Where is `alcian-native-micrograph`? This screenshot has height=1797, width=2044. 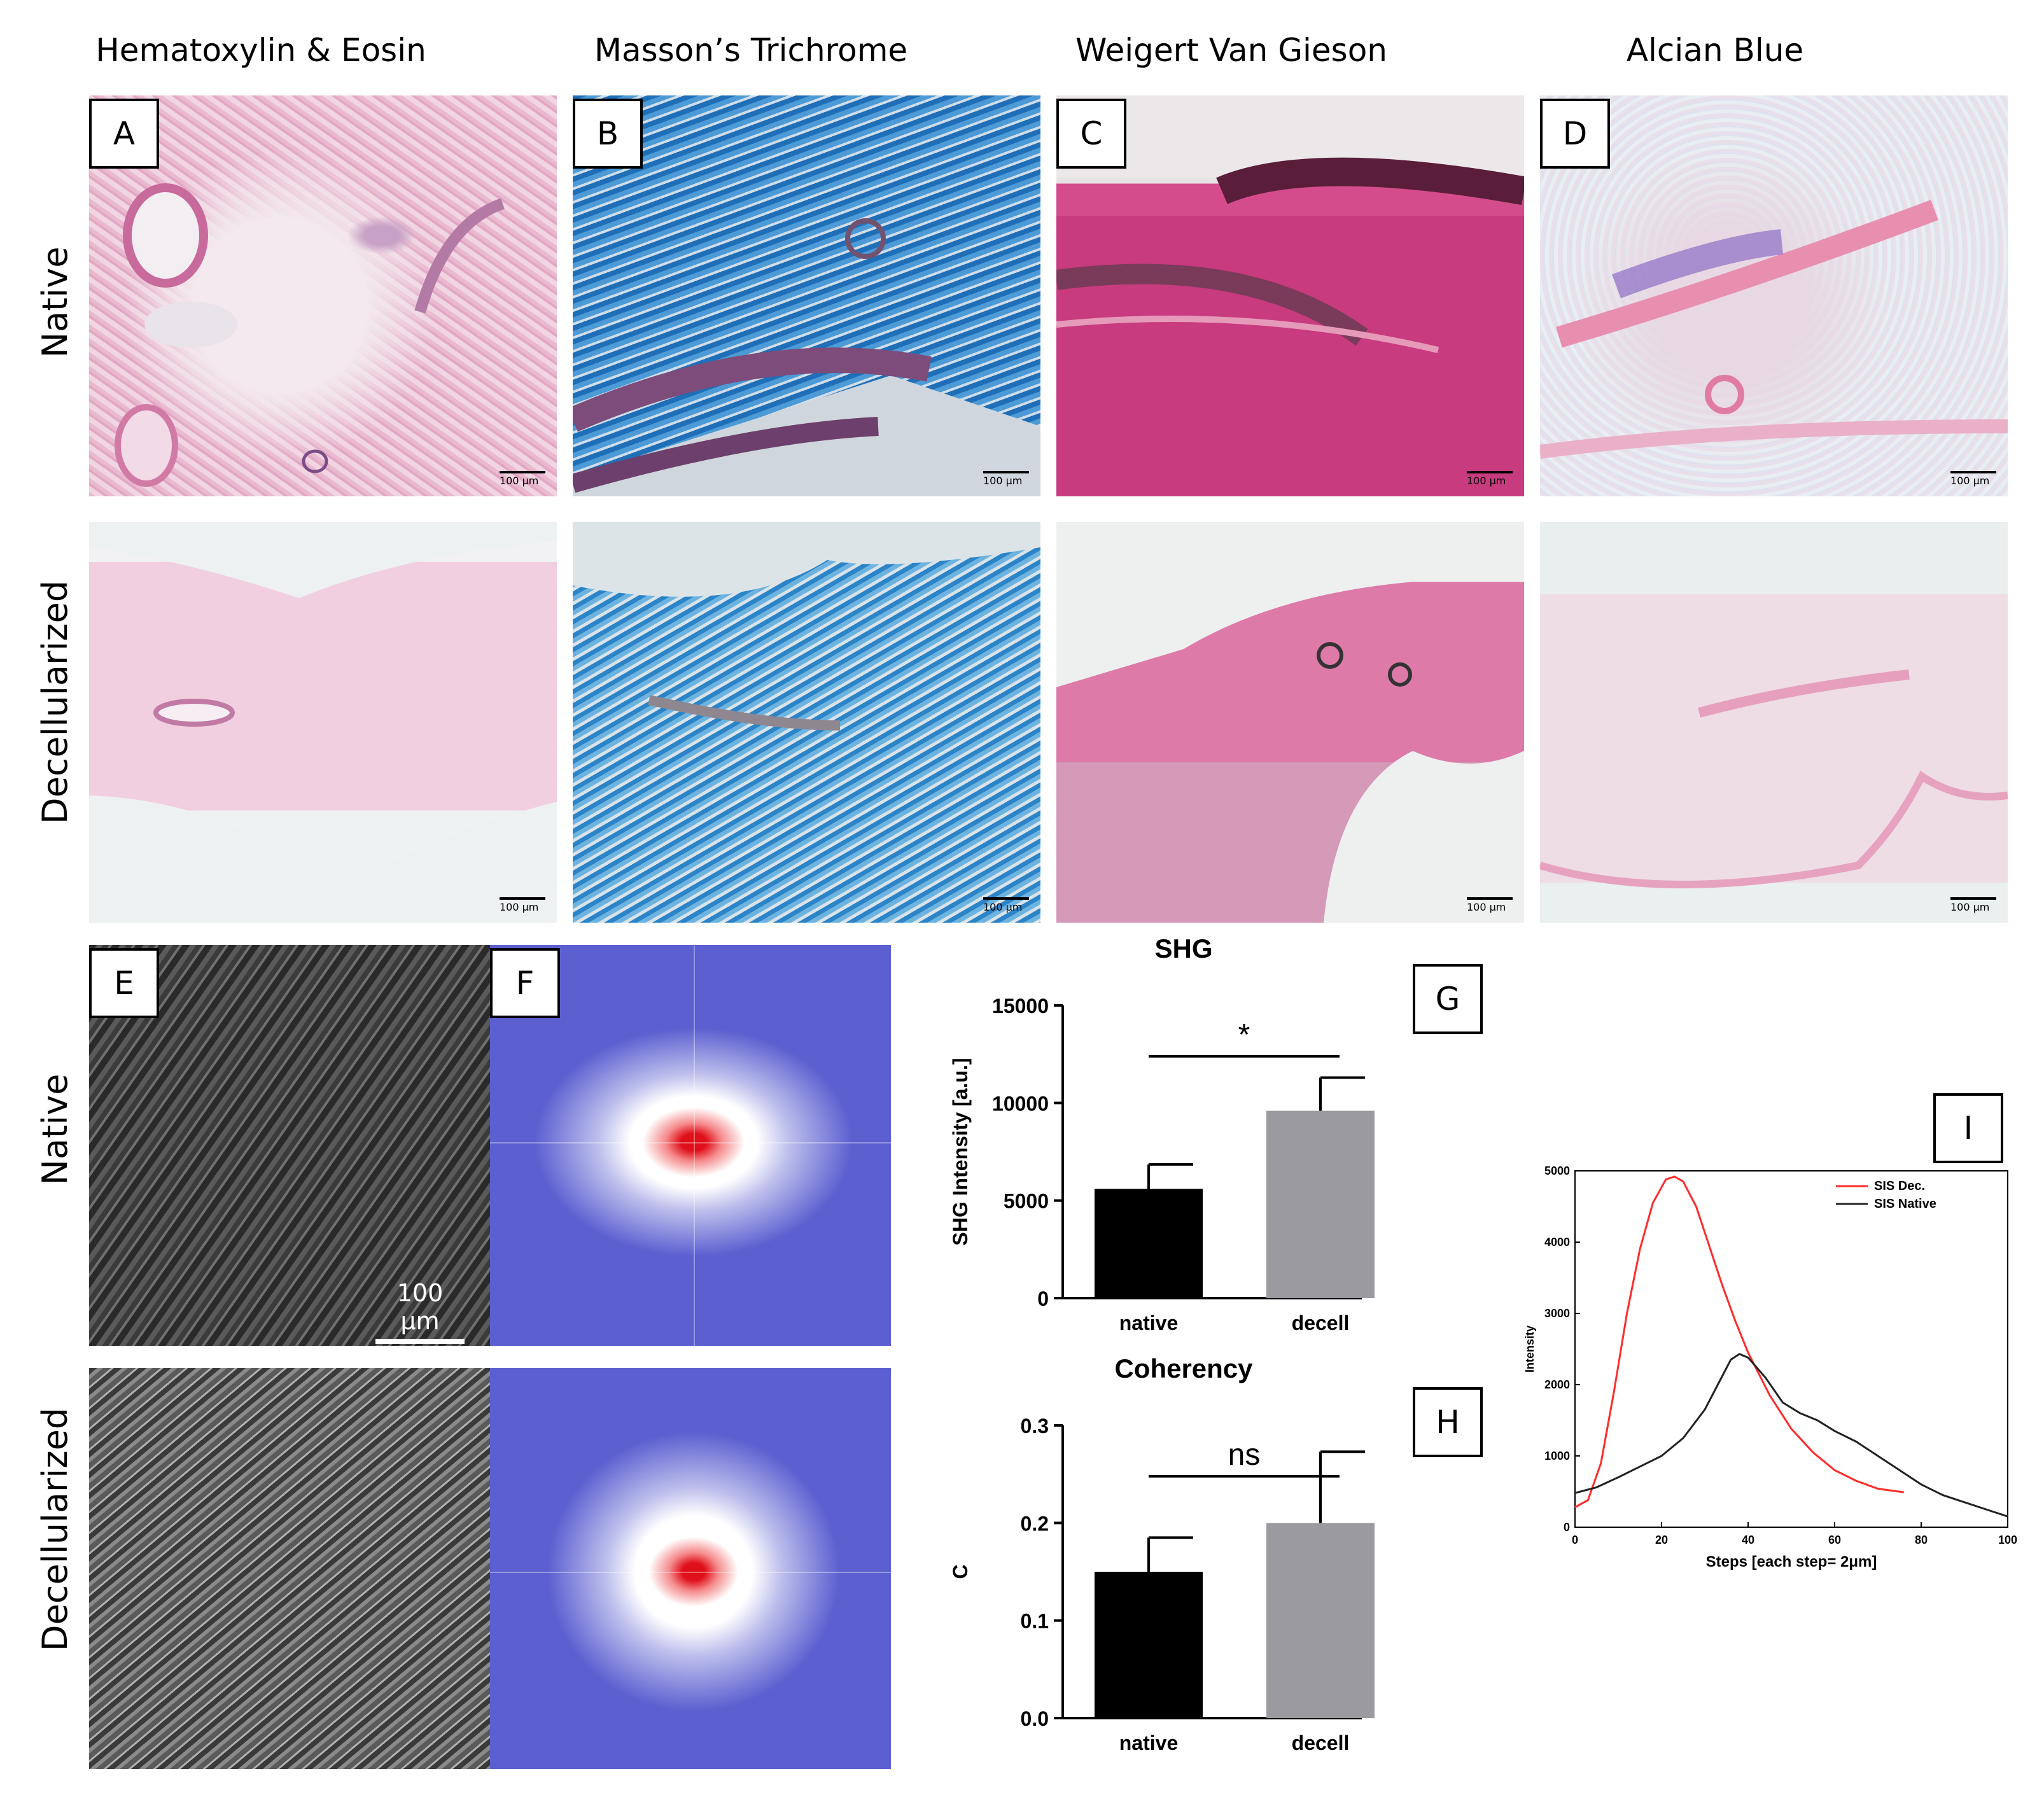
alcian-native-micrograph is located at coordinates (1774, 295).